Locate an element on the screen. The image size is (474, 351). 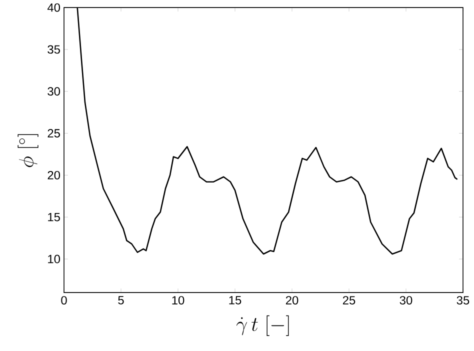
y-tick-label: 20 is located at coordinates (54, 175).